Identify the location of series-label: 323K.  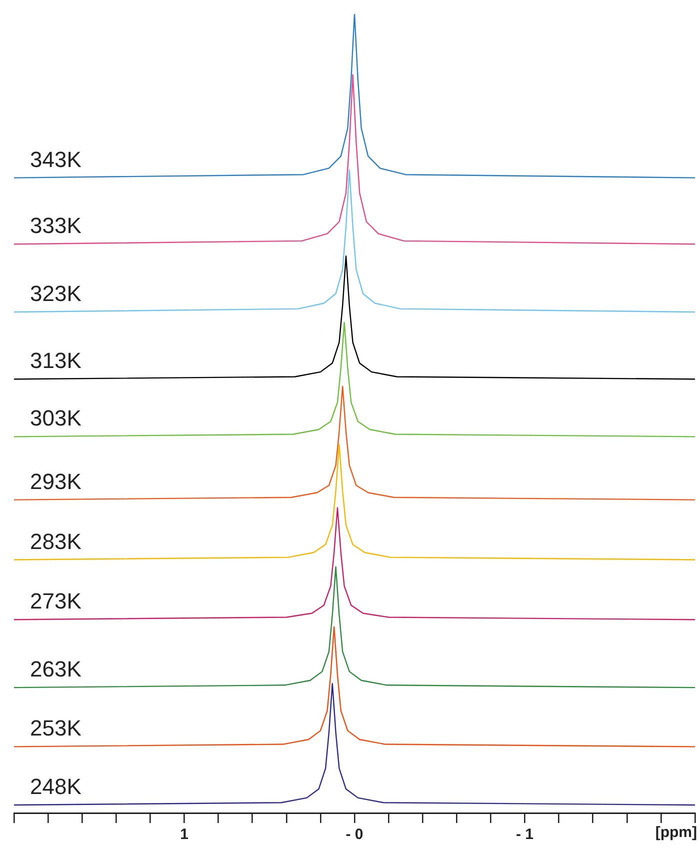
(56, 293).